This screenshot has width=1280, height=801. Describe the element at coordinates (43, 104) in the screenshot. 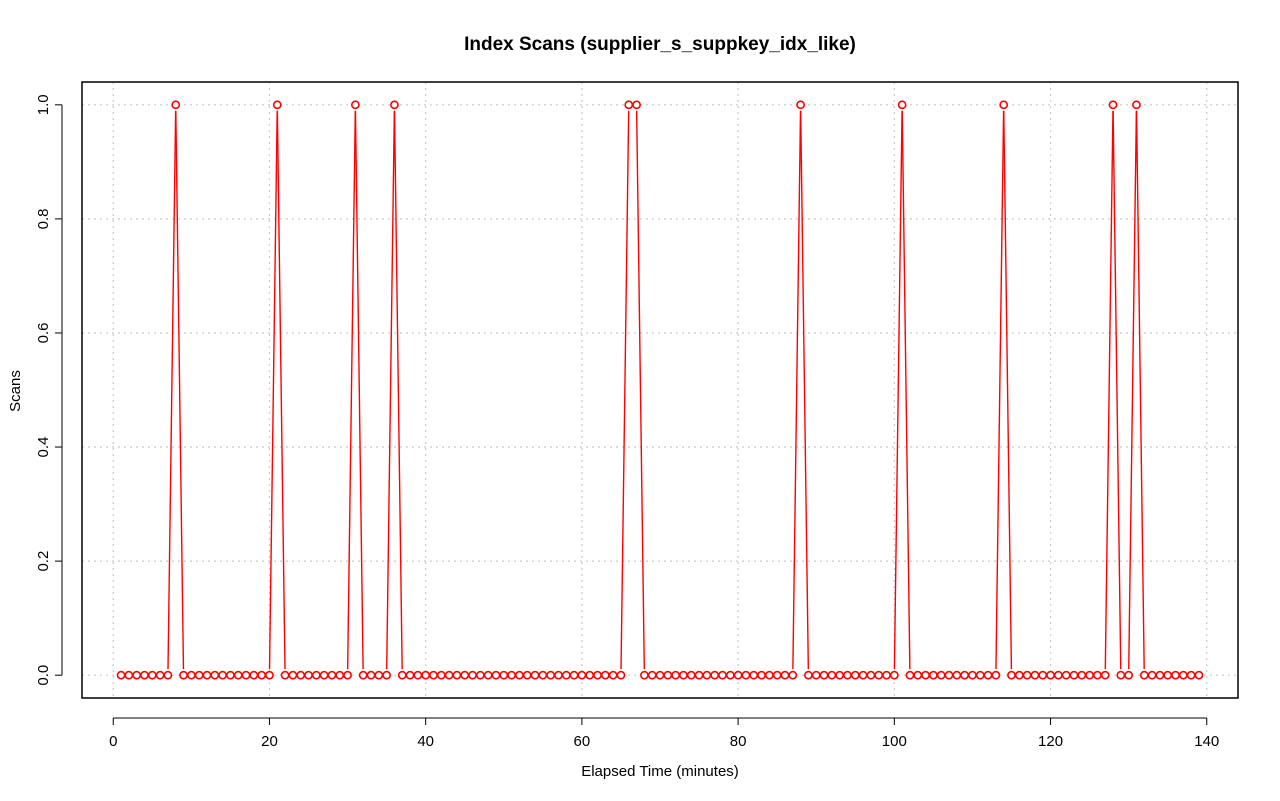

I see `y-tick-label: 1.0` at that location.